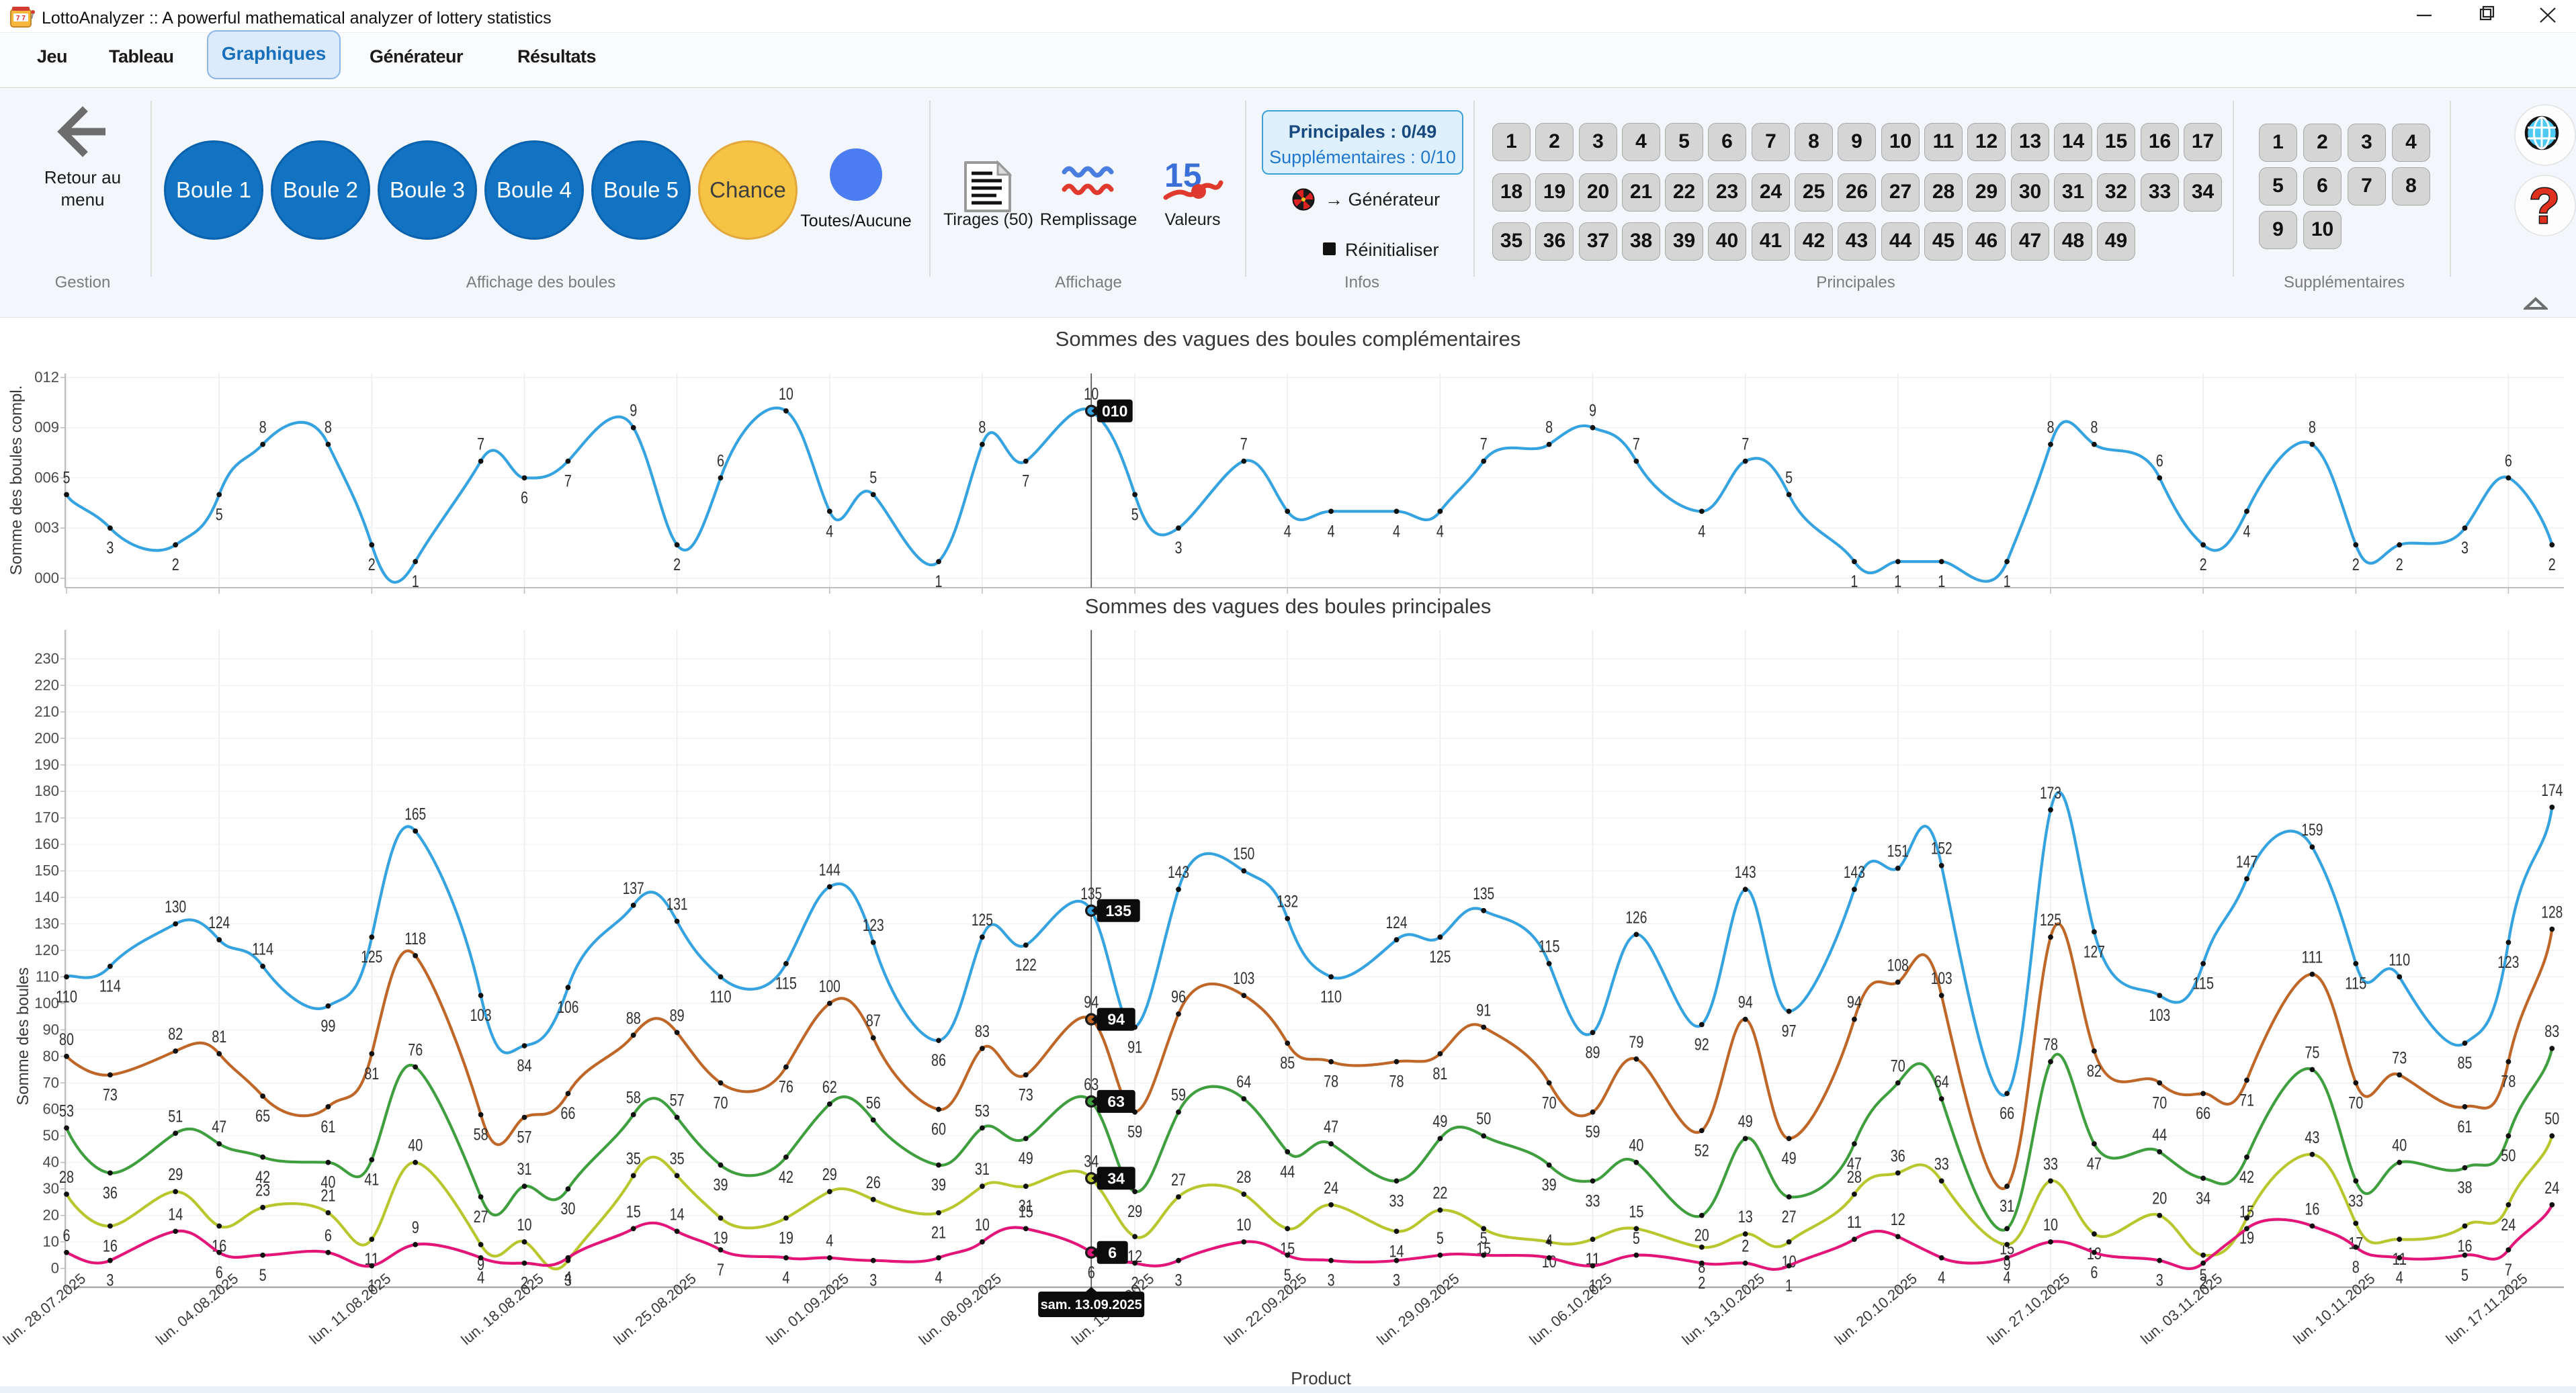 Image resolution: width=2576 pixels, height=1393 pixels. I want to click on svg-text: 53, so click(66, 1111).